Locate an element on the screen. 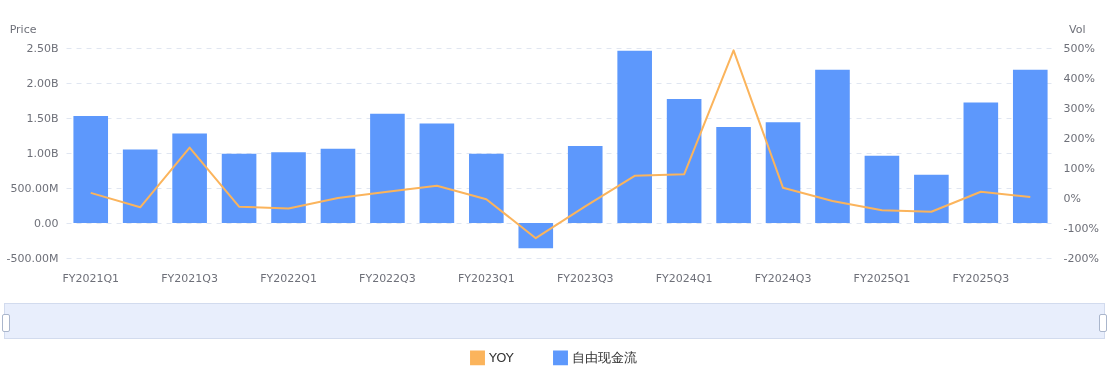 This screenshot has width=1109, height=372. x-tick-label: FY2023Q3 is located at coordinates (585, 278).